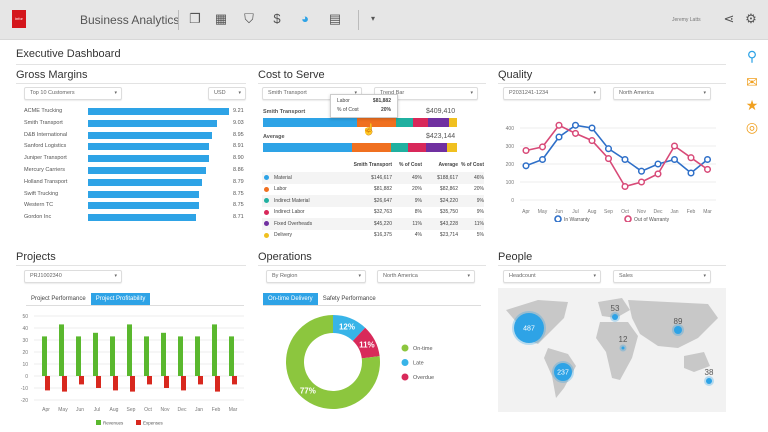 This screenshot has height=432, width=768. Describe the element at coordinates (373, 201) in the screenshot. I see `table-row: Indirect Material $26,647 9% $24,220 9%` at that location.